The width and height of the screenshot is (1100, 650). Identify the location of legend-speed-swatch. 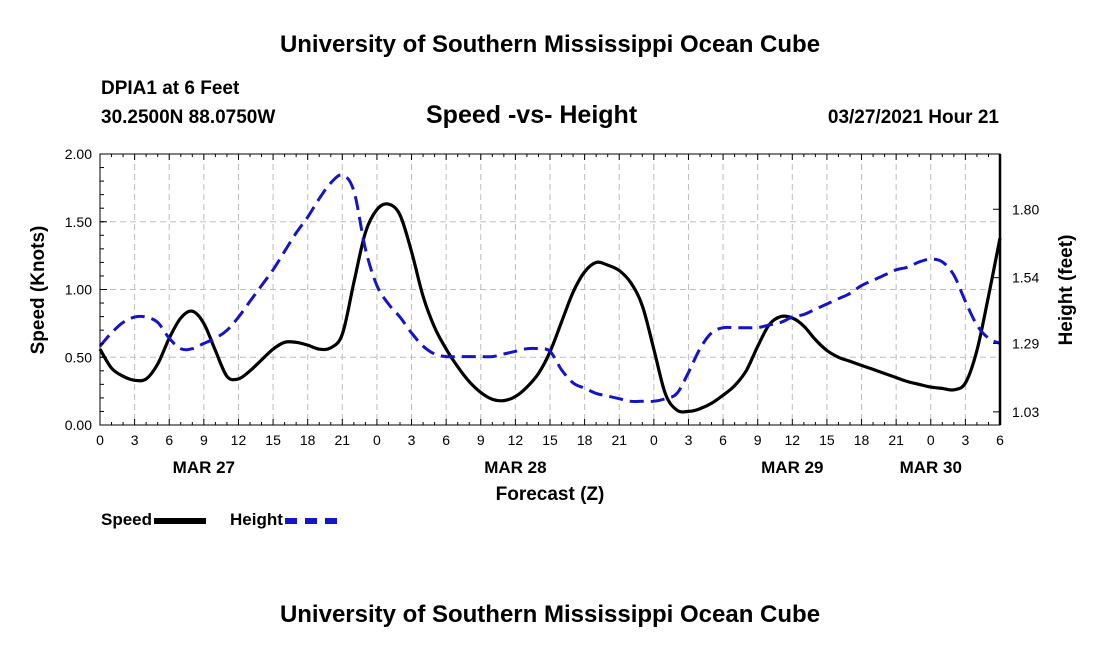
(180, 520).